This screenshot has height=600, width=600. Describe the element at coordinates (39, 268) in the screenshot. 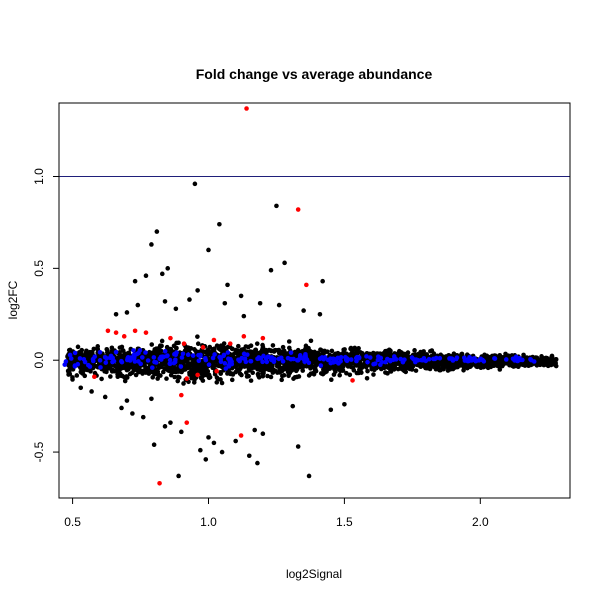

I see `y-tick-label: 0.5` at that location.